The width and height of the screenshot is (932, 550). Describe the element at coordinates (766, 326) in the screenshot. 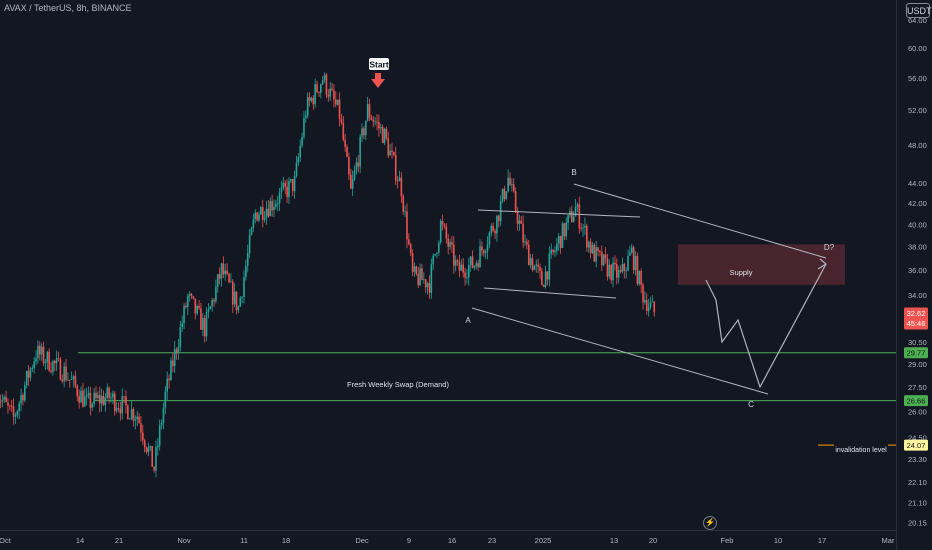

I see `projected-path` at that location.